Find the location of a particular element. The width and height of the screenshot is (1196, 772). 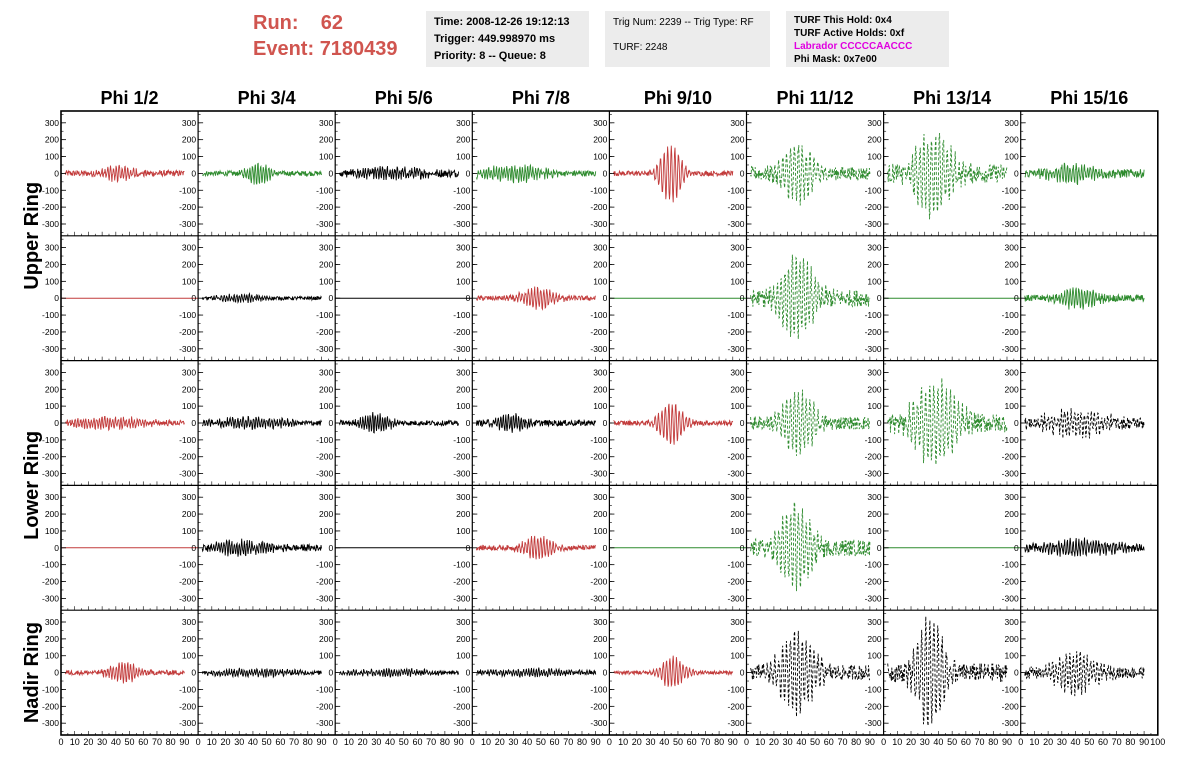

priority-text: Priority: 8 -- Queue: 8 is located at coordinates (490, 56).